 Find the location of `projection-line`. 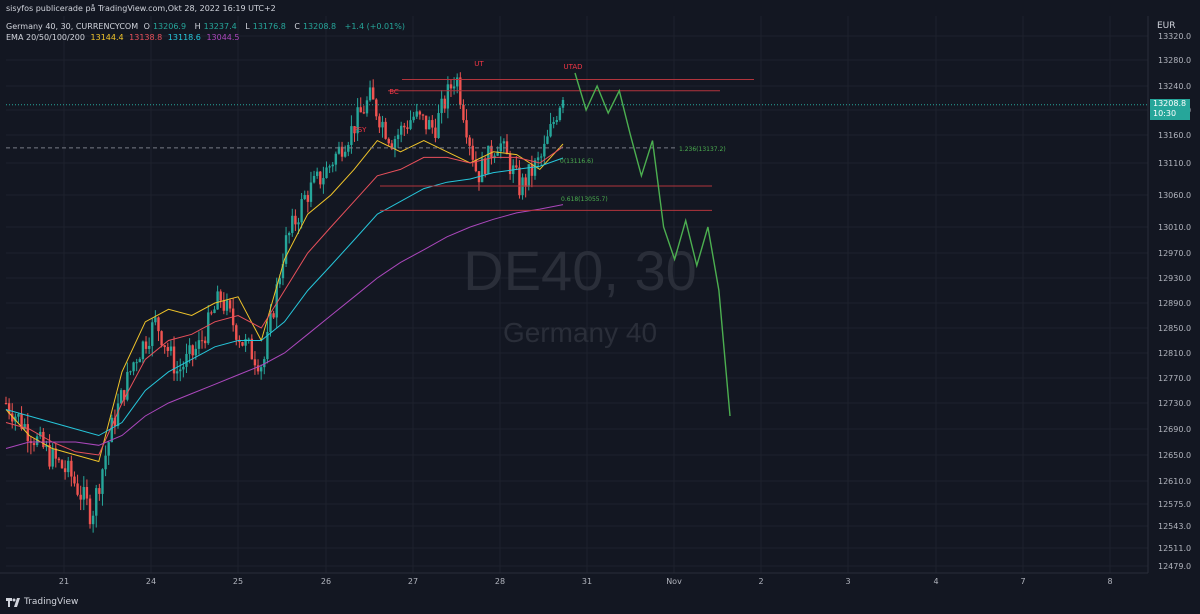

projection-line is located at coordinates (652, 244).